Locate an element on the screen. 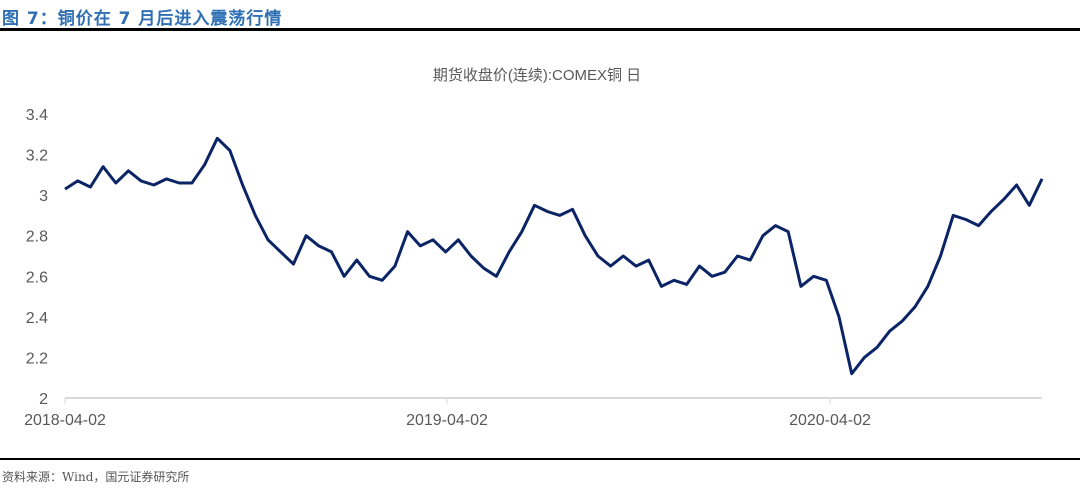 The height and width of the screenshot is (489, 1080). x-tick-label: 2020-04-02 is located at coordinates (830, 420).